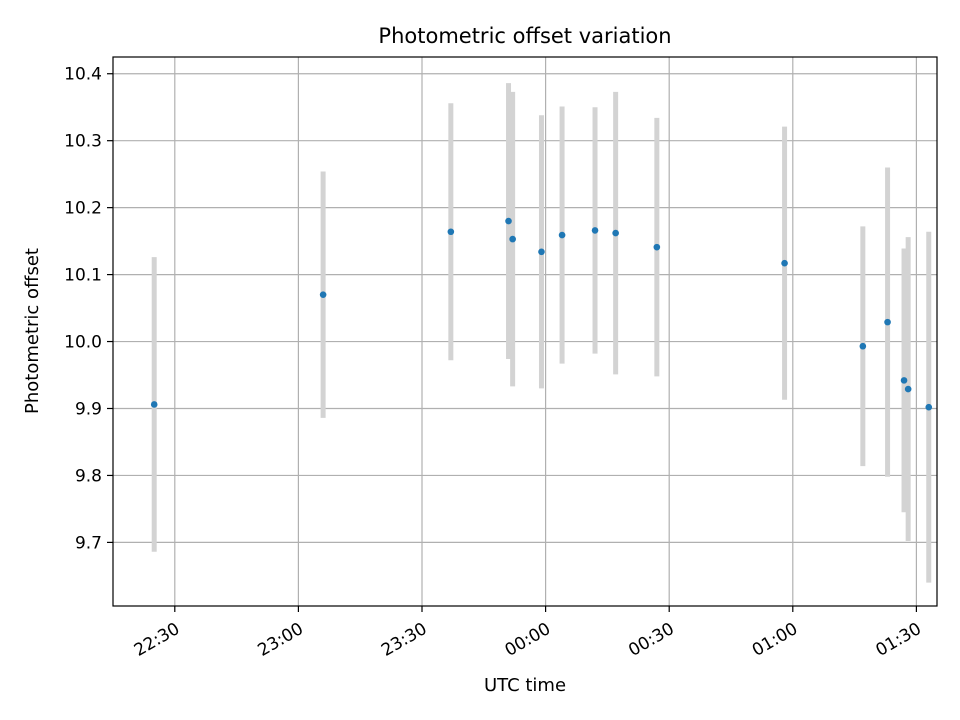 The width and height of the screenshot is (960, 720). I want to click on y-tick-label: 10.4, so click(83, 75).